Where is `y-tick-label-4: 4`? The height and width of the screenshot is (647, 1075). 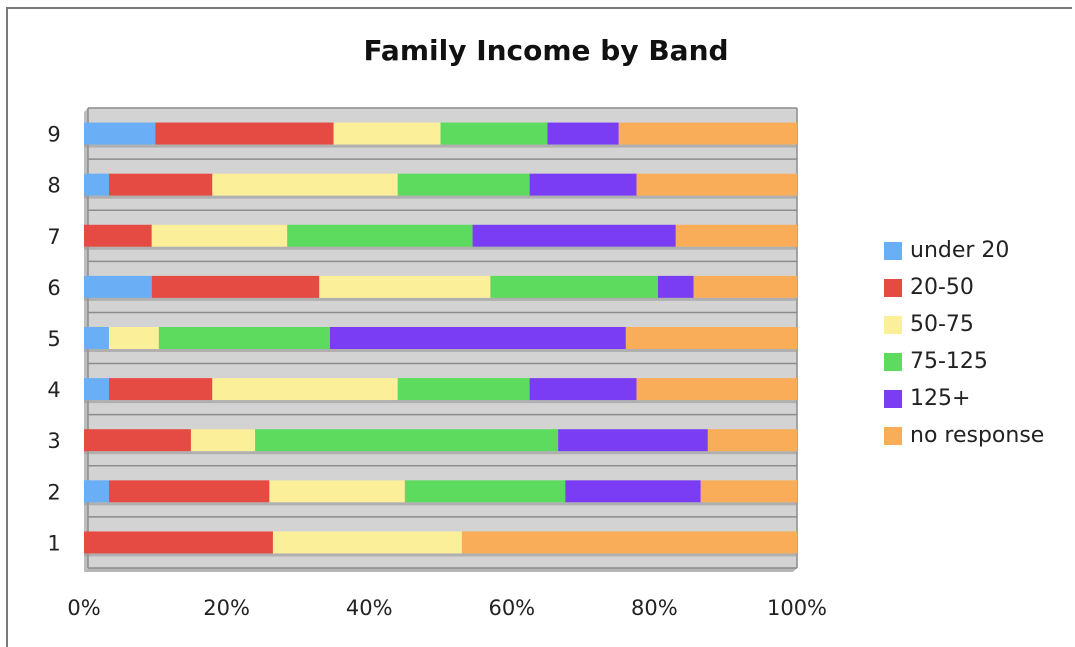
y-tick-label-4: 4 is located at coordinates (53, 390).